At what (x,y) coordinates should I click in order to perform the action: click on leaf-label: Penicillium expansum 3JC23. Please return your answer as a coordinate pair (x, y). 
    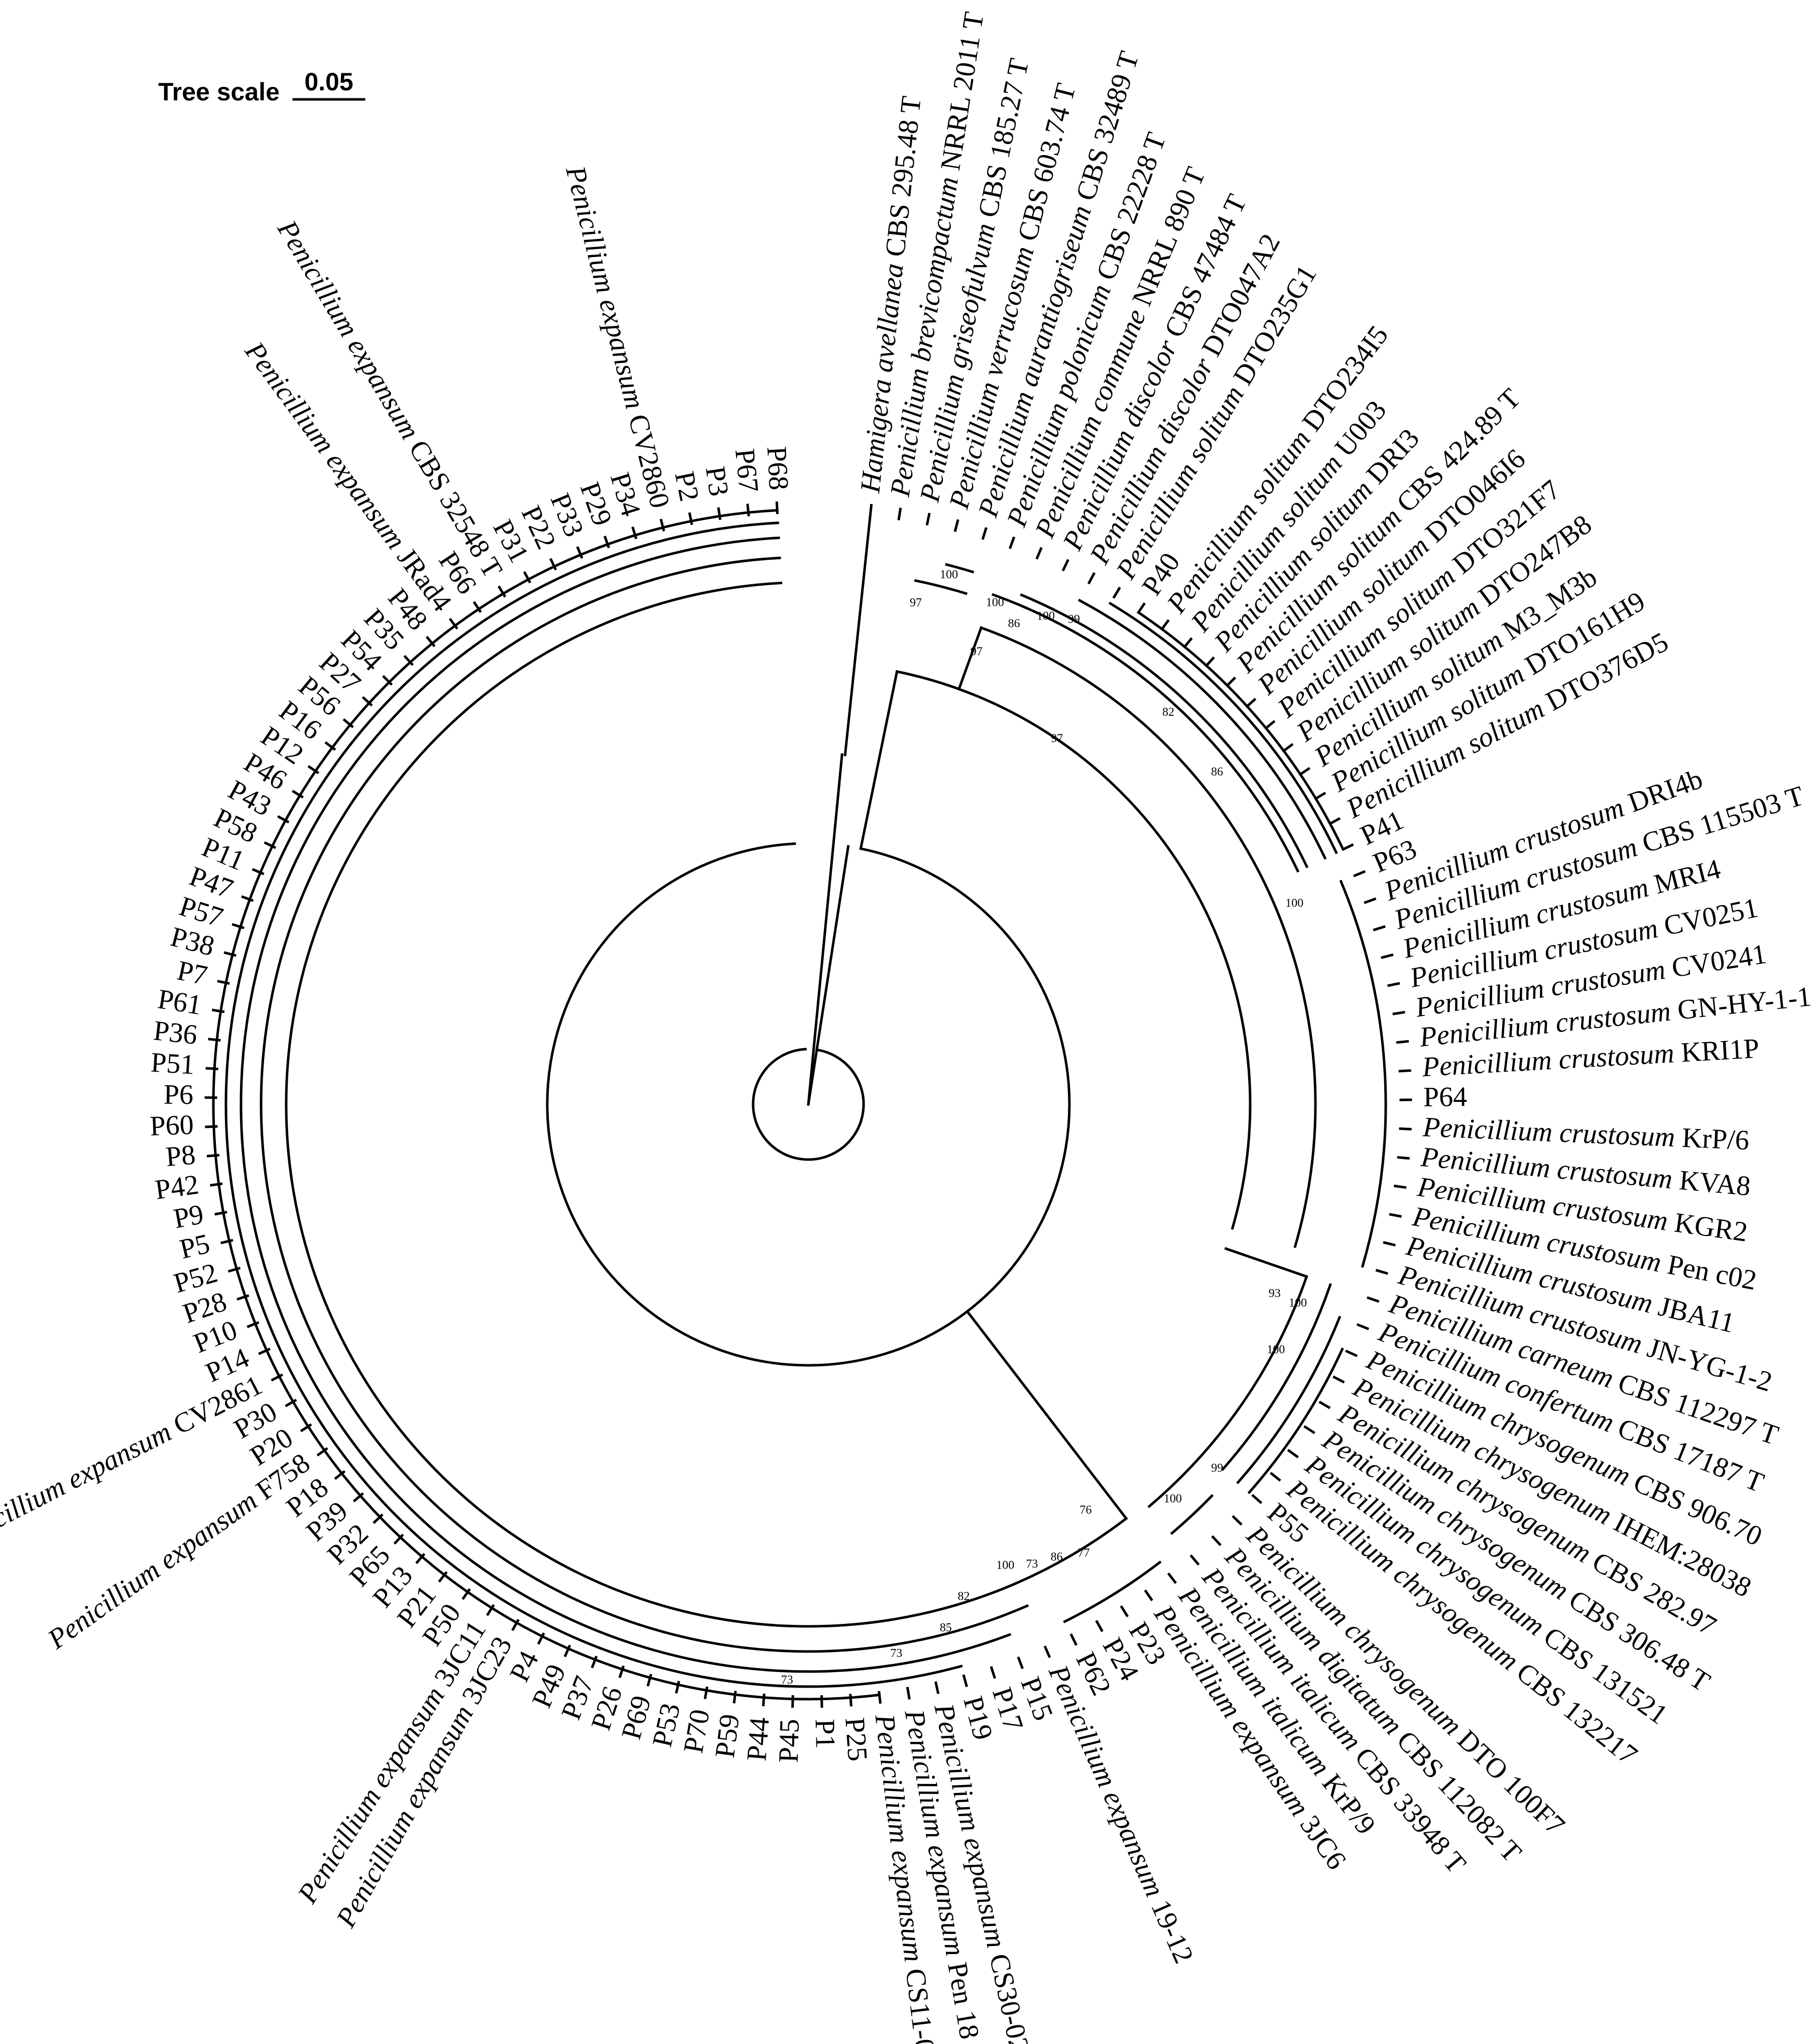
    Looking at the image, I should click on (424, 1782).